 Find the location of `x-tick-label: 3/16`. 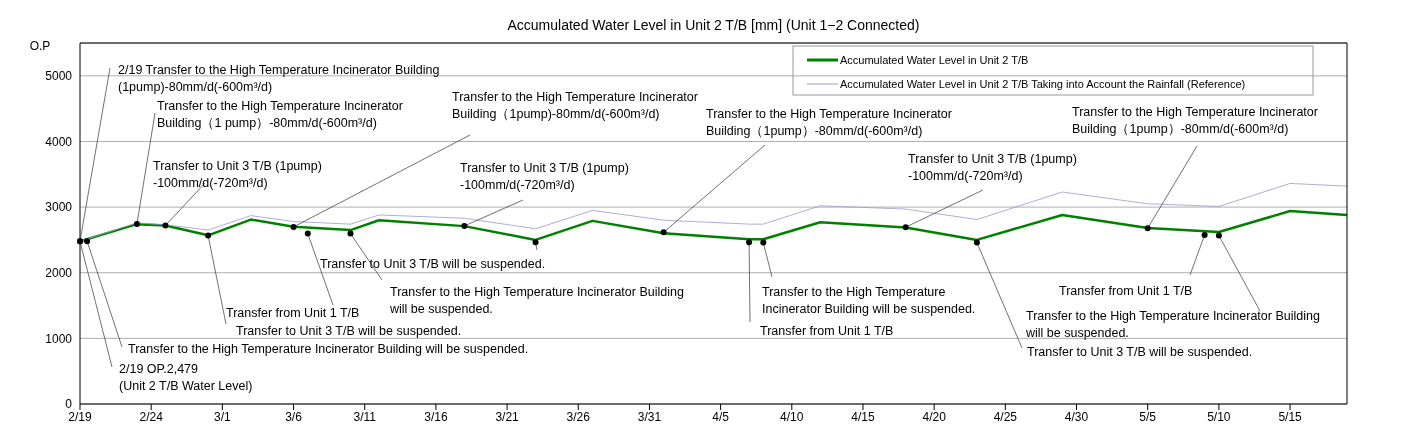

x-tick-label: 3/16 is located at coordinates (436, 416).